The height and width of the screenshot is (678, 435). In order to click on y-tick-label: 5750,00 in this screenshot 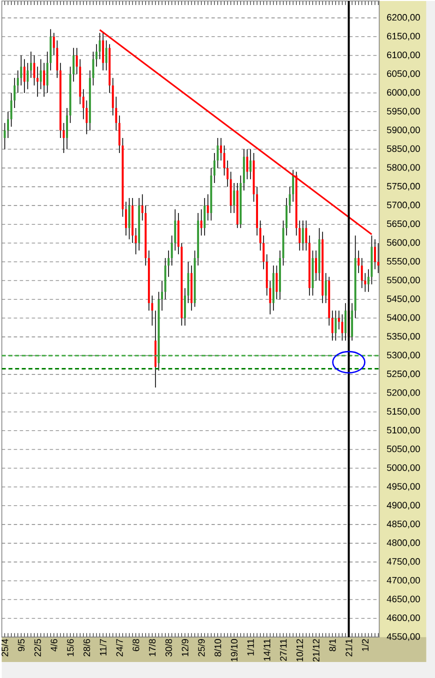, I will do `click(403, 186)`.